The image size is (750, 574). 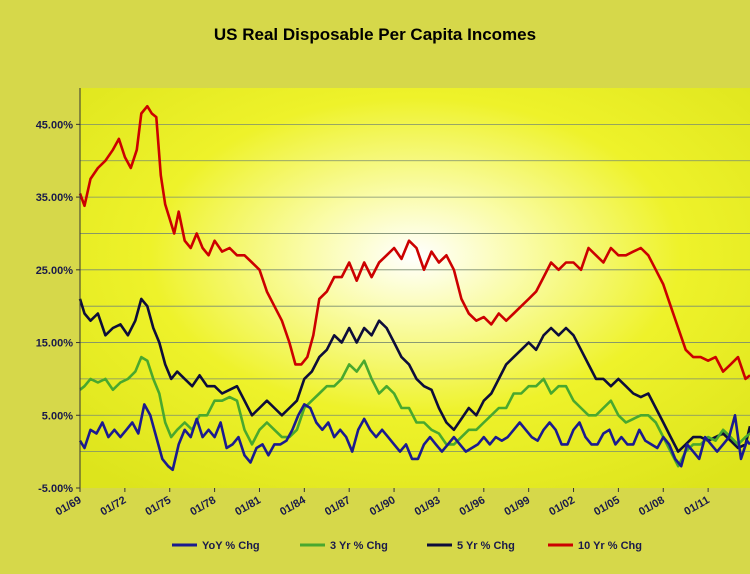 What do you see at coordinates (359, 546) in the screenshot?
I see `legend-label: 3 Yr % Chg` at bounding box center [359, 546].